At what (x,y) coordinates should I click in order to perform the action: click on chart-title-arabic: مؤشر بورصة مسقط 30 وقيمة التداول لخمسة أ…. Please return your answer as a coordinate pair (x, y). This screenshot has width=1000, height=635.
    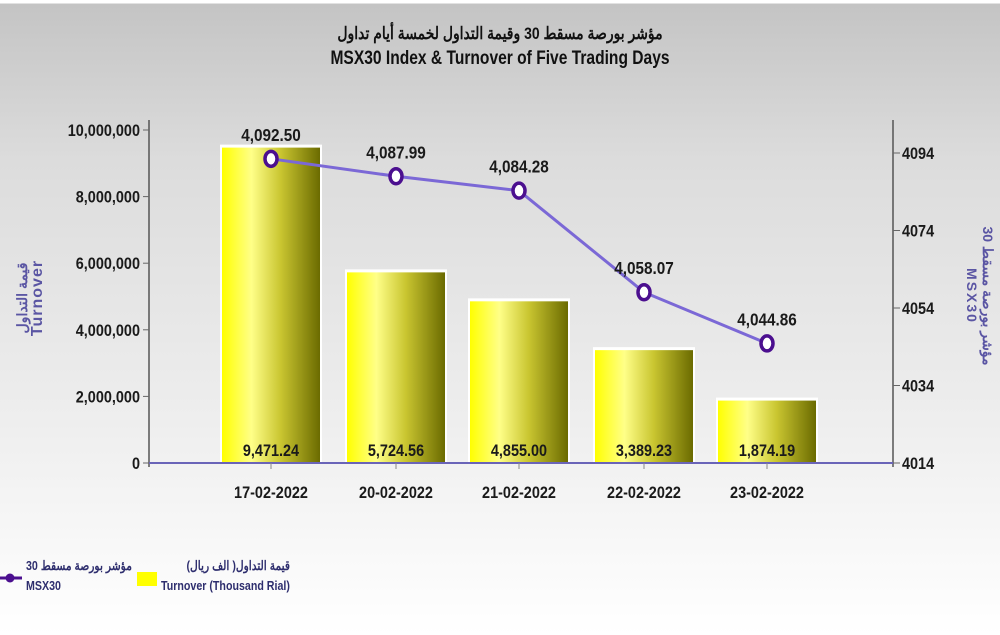
    Looking at the image, I should click on (500, 33).